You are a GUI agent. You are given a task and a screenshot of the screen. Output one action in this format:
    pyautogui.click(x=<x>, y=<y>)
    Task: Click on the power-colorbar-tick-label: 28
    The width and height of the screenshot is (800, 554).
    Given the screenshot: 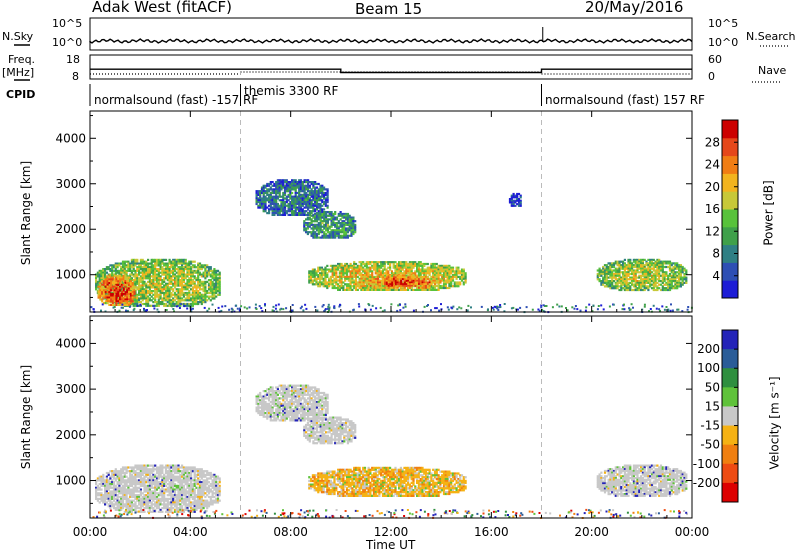 What is the action you would take?
    pyautogui.click(x=712, y=142)
    